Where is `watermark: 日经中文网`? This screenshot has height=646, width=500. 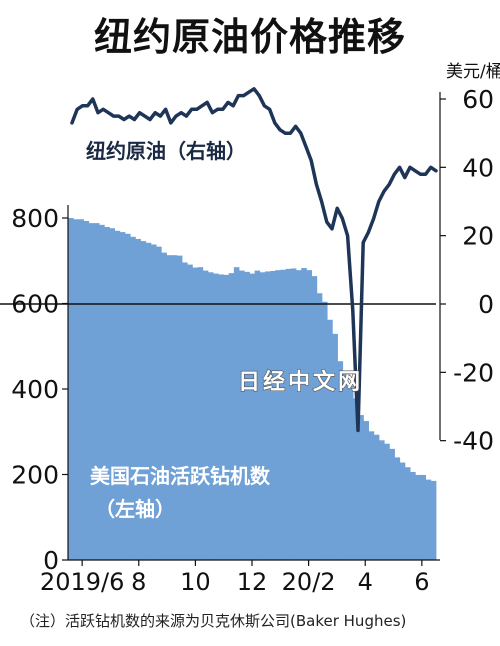
watermark: 日经中文网 is located at coordinates (300, 382).